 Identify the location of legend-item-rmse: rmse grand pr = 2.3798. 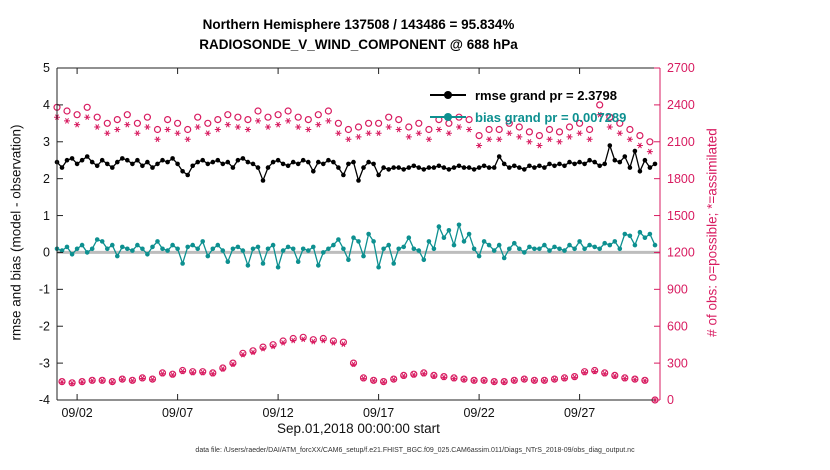
(528, 95).